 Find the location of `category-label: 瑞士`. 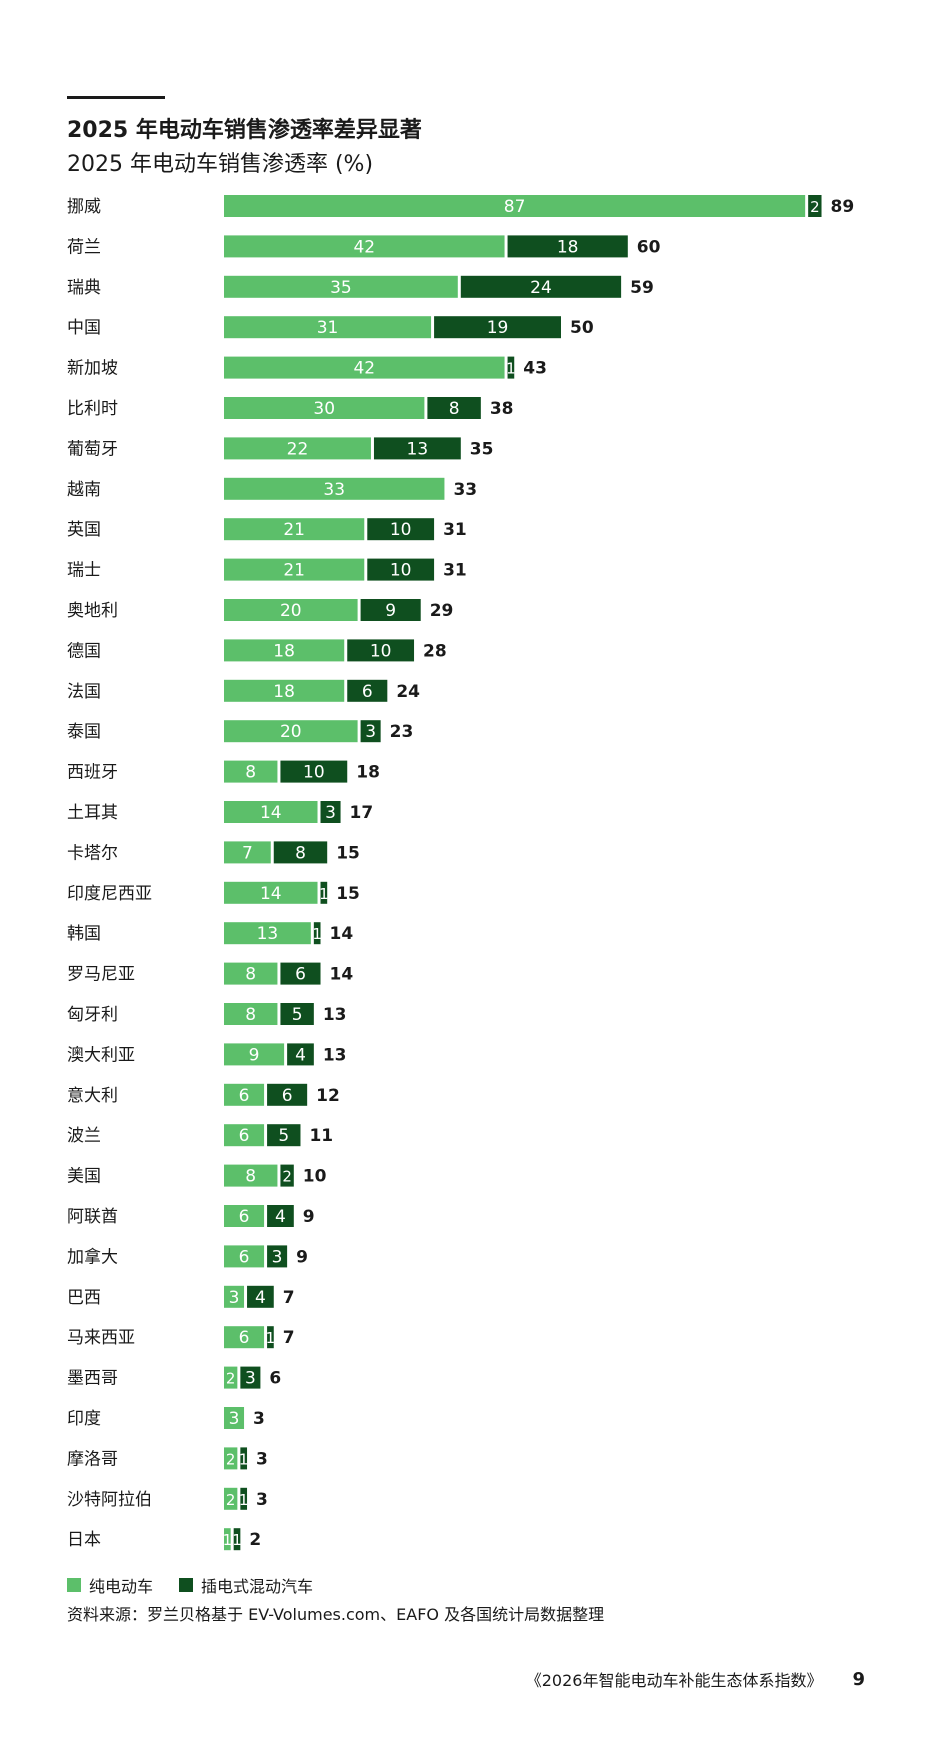

category-label: 瑞士 is located at coordinates (84, 571).